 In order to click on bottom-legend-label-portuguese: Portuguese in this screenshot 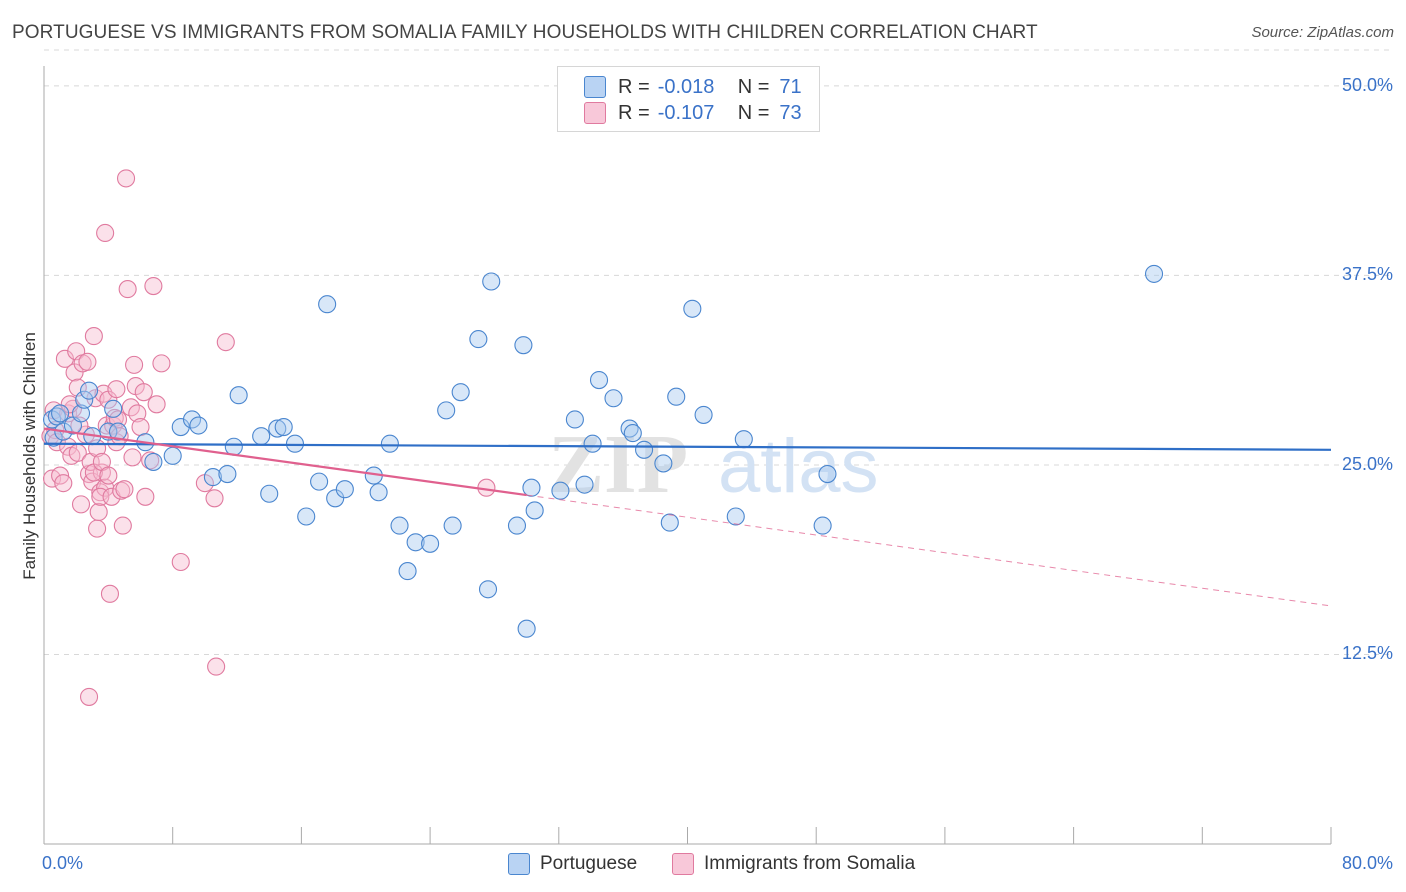, I will do `click(589, 863)`.